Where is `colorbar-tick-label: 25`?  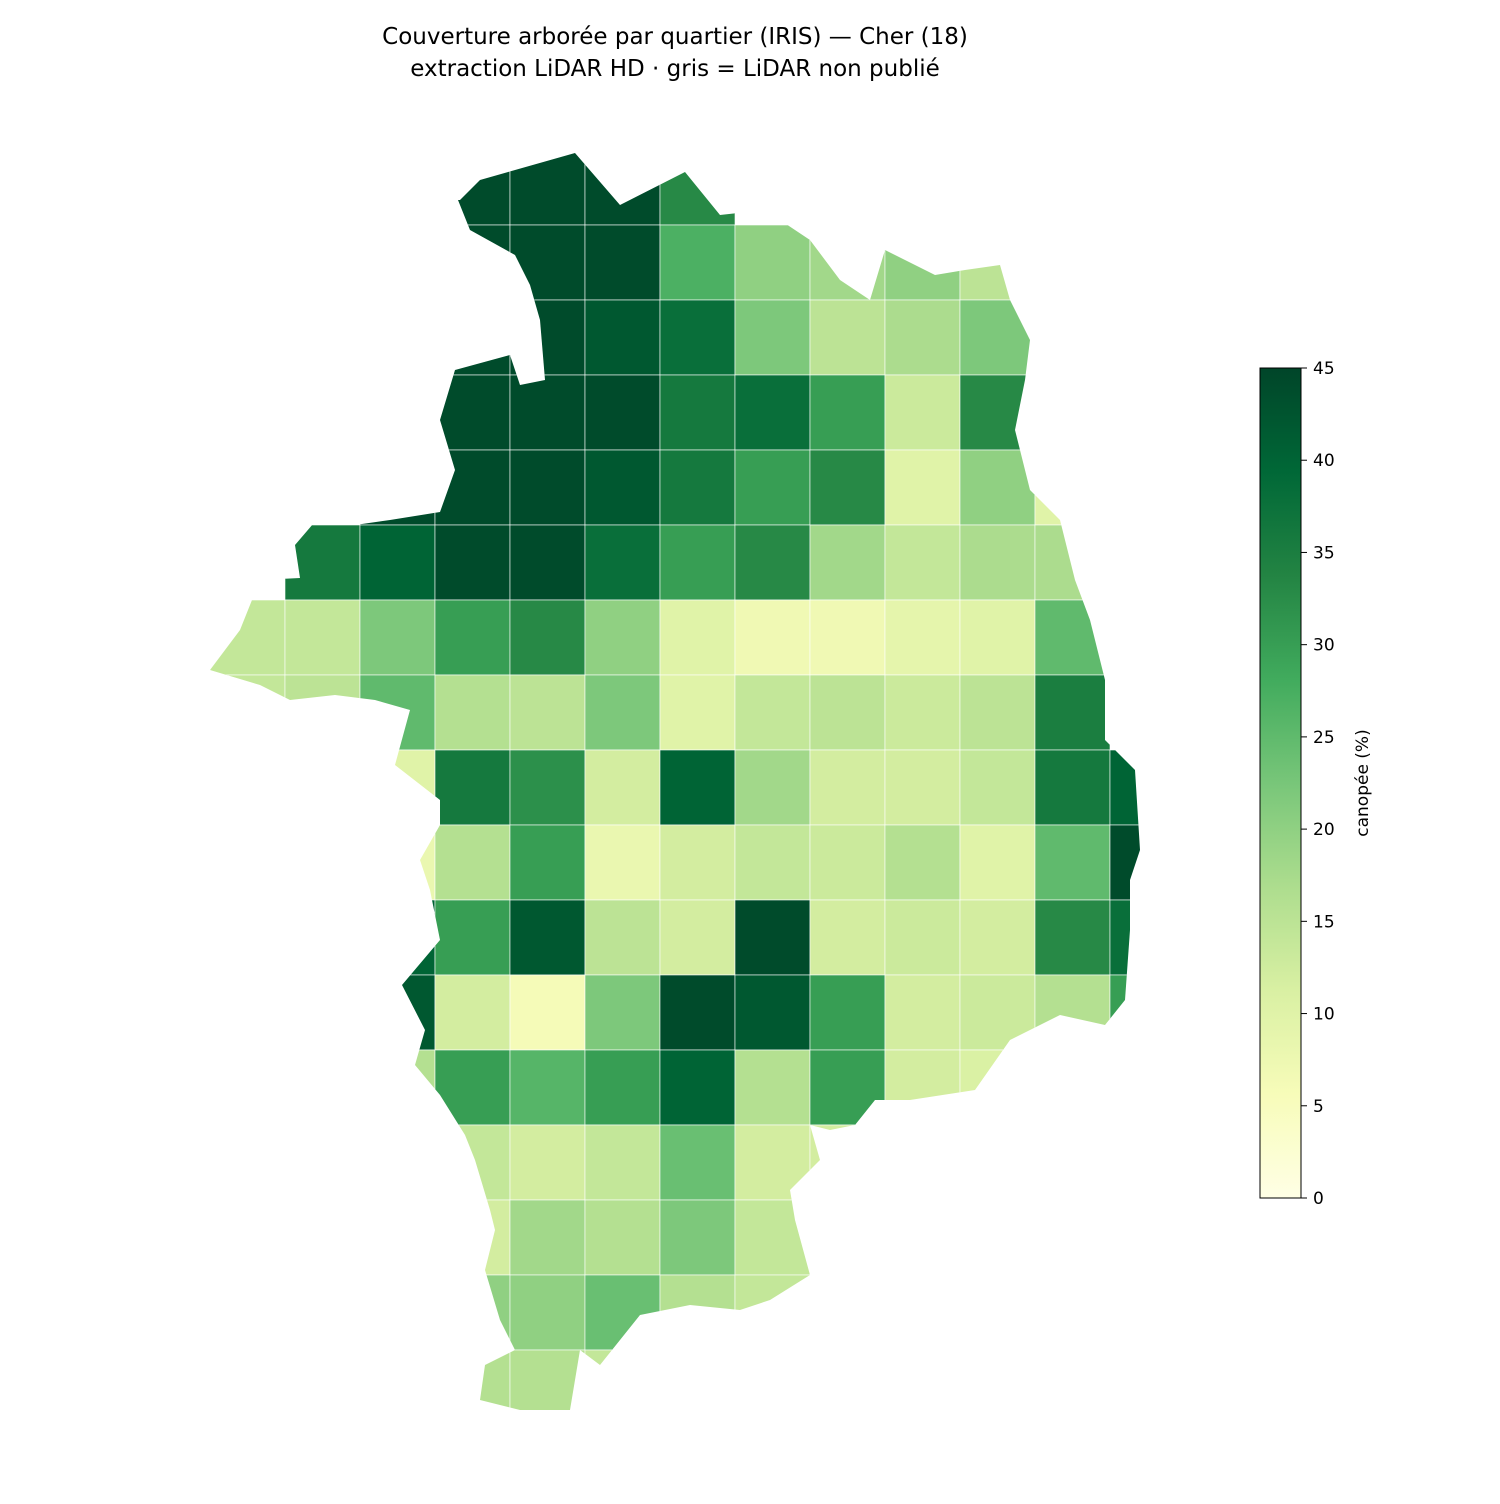
colorbar-tick-label: 25 is located at coordinates (1324, 738).